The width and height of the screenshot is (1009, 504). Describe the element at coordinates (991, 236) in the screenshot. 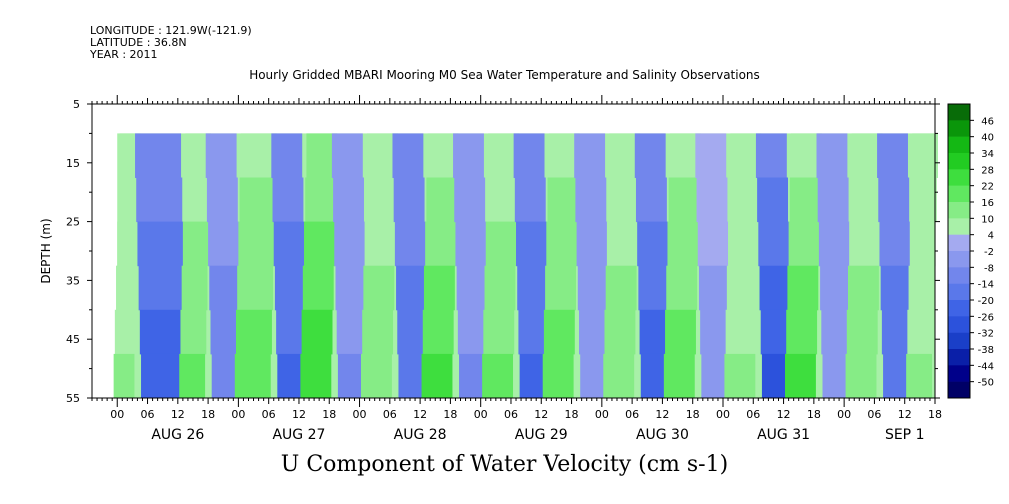

I see `colorbar-label: 4` at that location.